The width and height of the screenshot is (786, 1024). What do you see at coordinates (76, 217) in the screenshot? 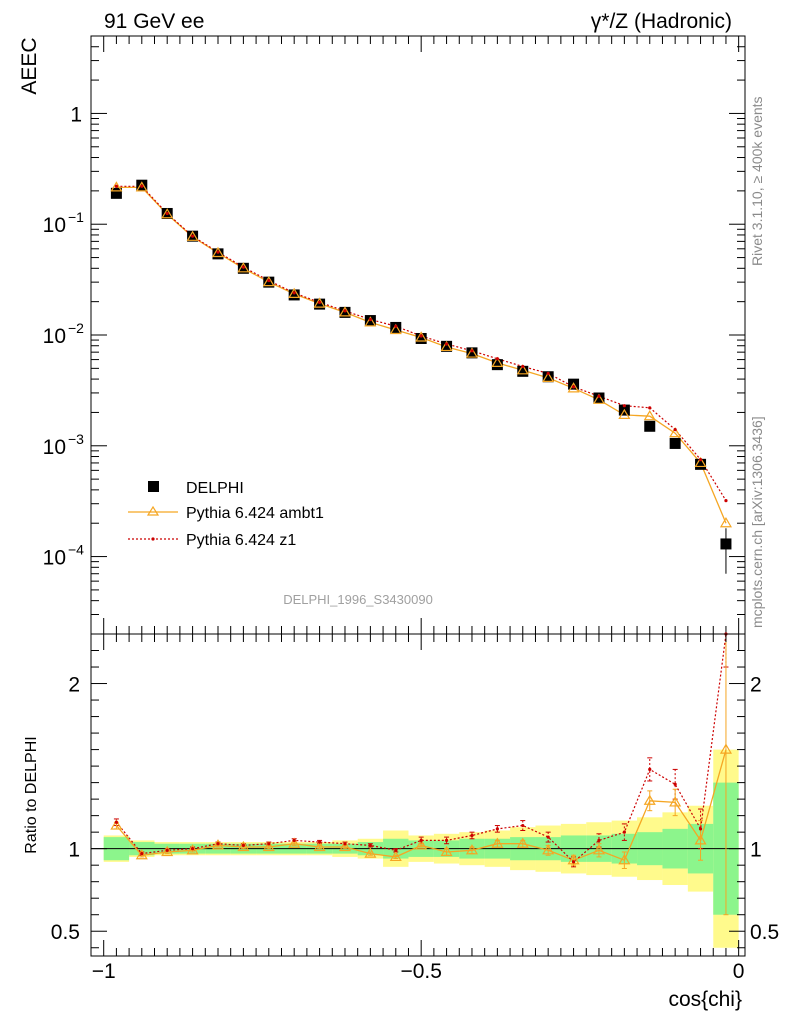
I see `y-tick-label-exponent: −1` at bounding box center [76, 217].